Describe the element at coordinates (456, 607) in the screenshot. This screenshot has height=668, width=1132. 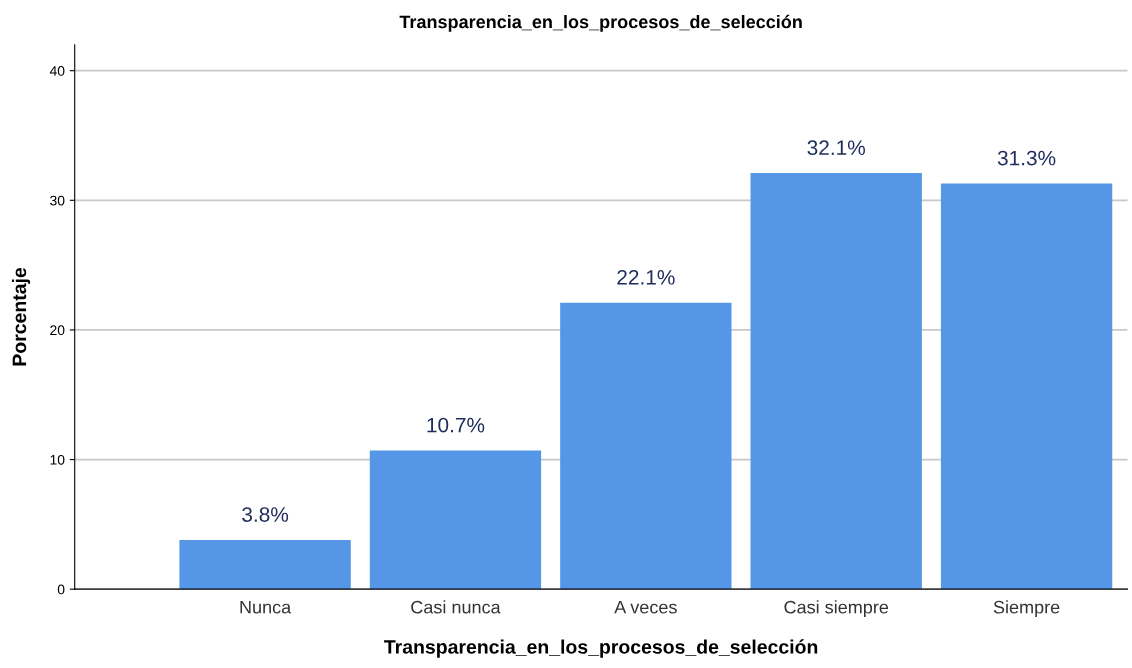
I see `x-tick-label: Casi nunca` at that location.